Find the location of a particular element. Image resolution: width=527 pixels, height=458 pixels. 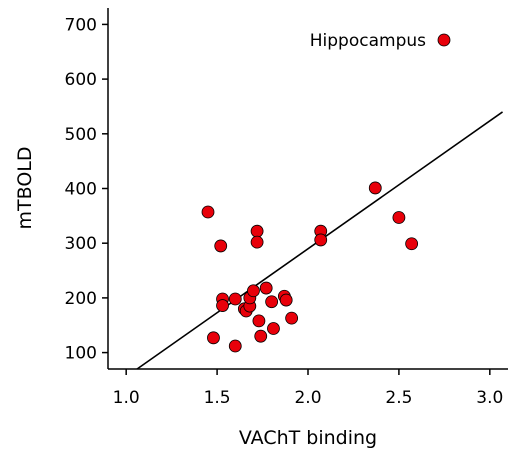

y-tick-label: 100 is located at coordinates (81, 354).